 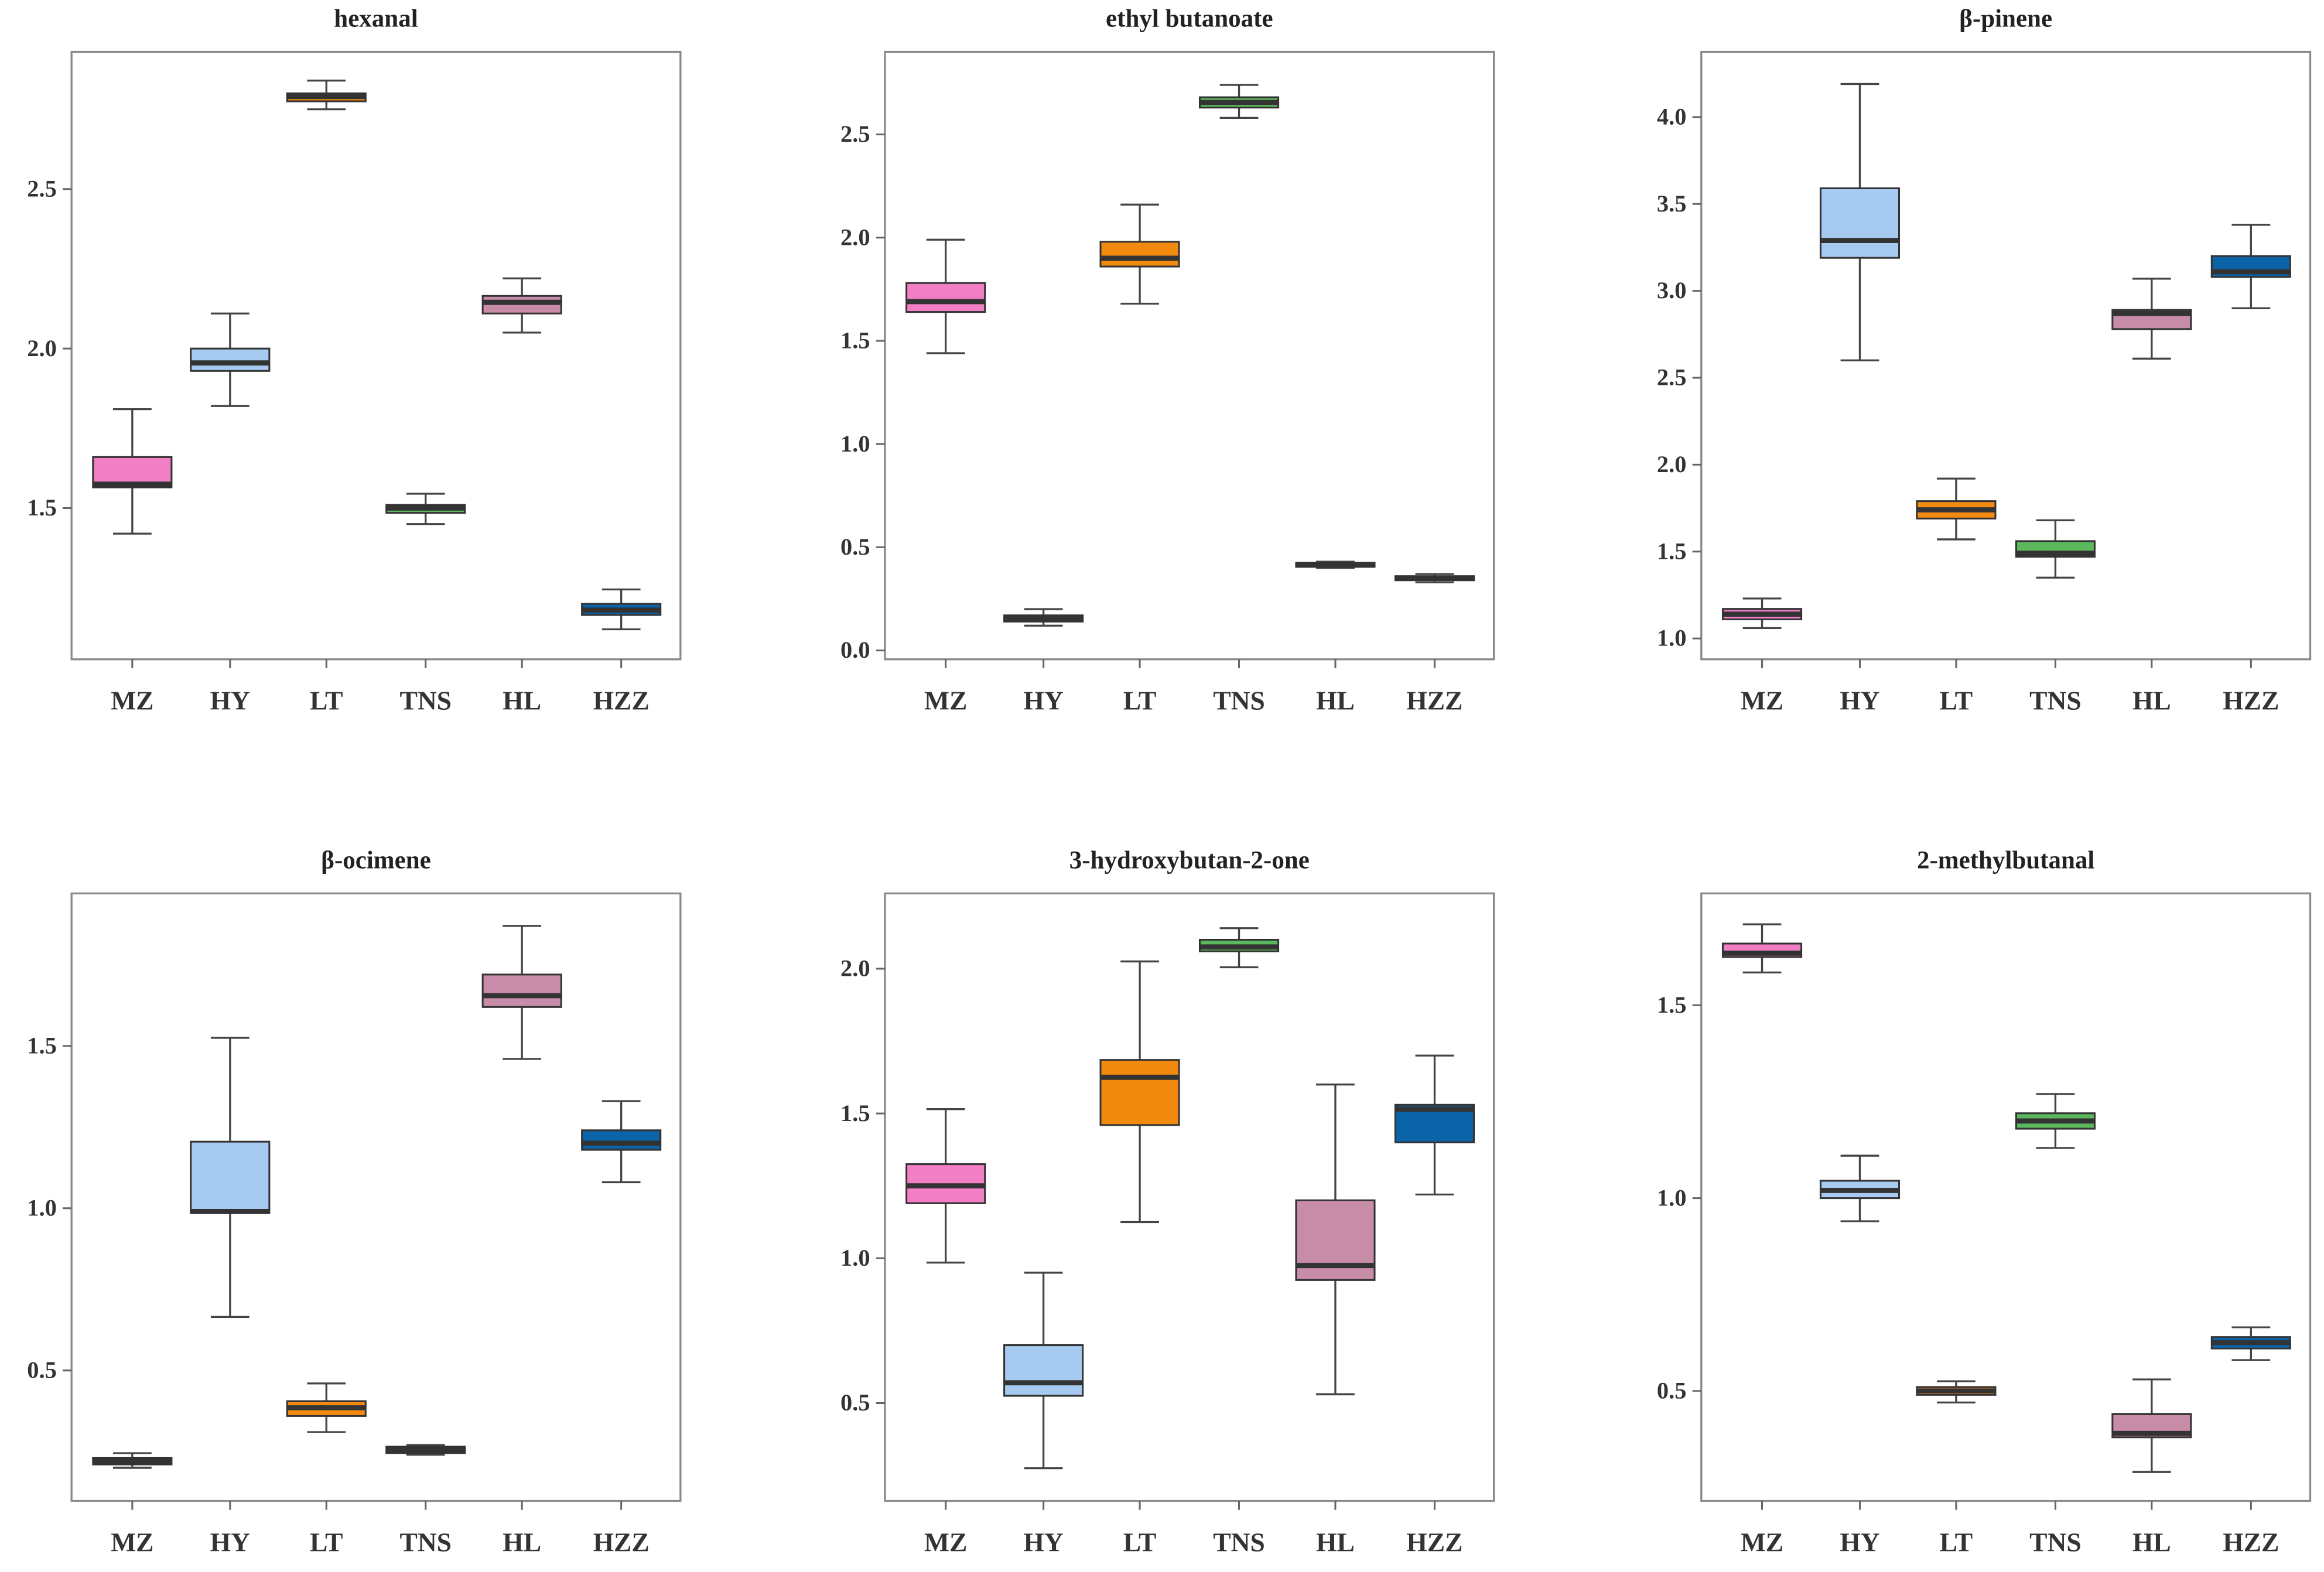 What do you see at coordinates (2005, 860) in the screenshot?
I see `chart-title: 2-methylbutanal` at bounding box center [2005, 860].